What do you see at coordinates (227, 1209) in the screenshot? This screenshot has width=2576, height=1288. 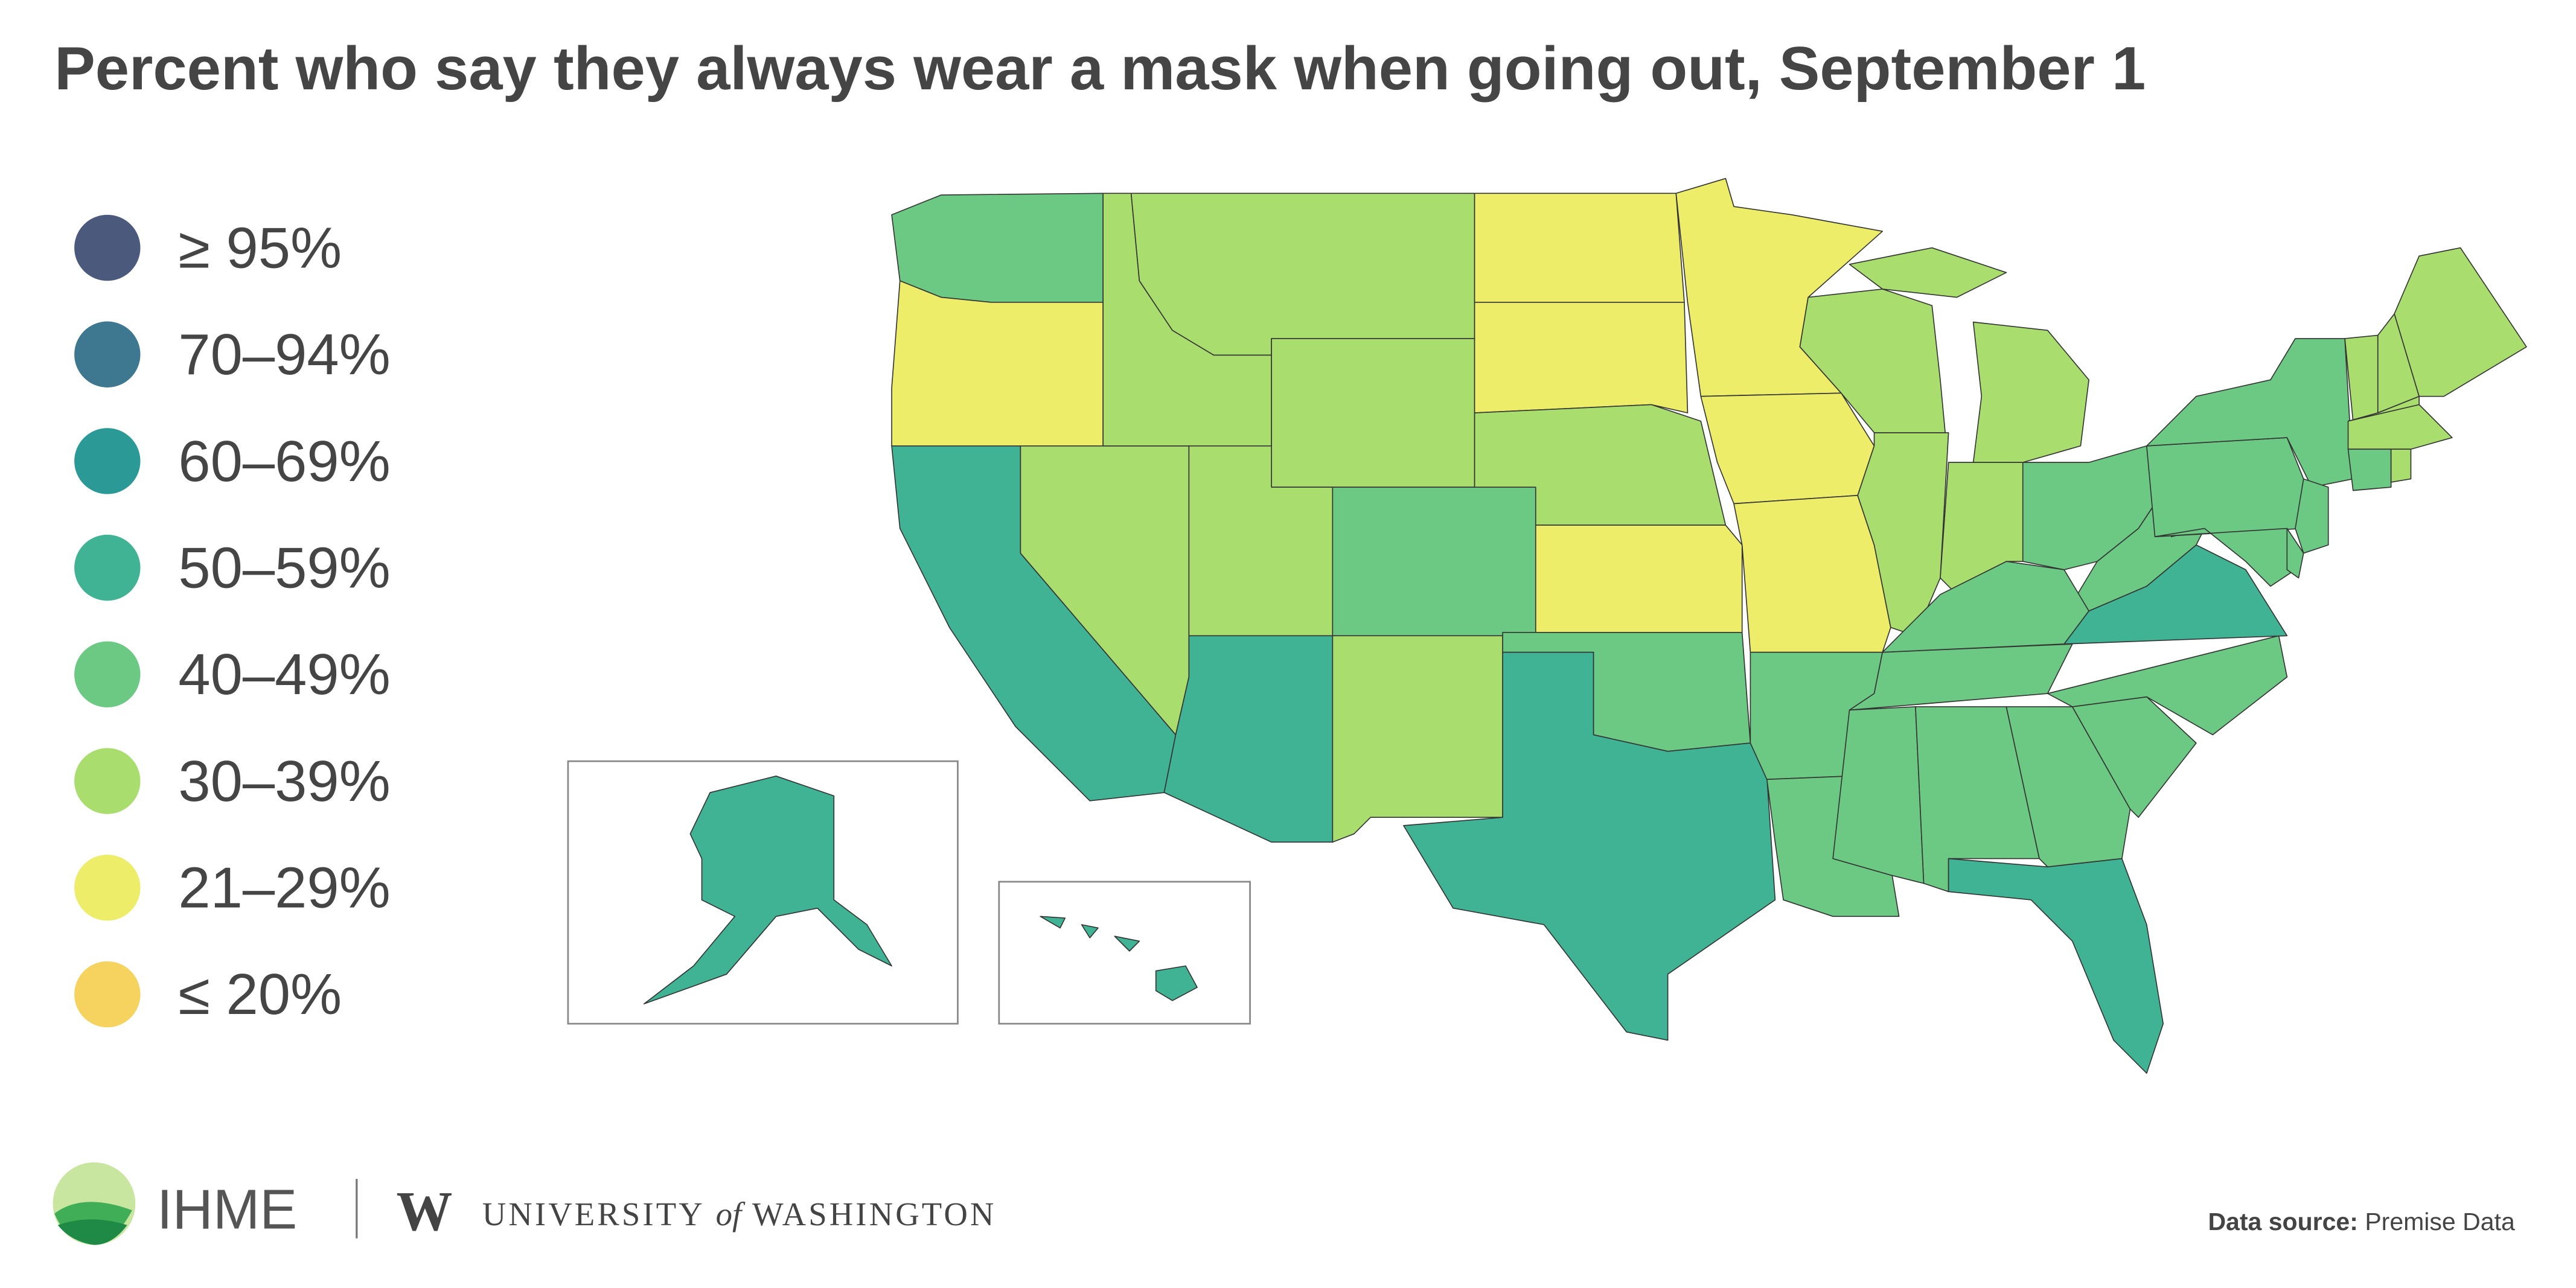 I see `ihme-name: IHME` at bounding box center [227, 1209].